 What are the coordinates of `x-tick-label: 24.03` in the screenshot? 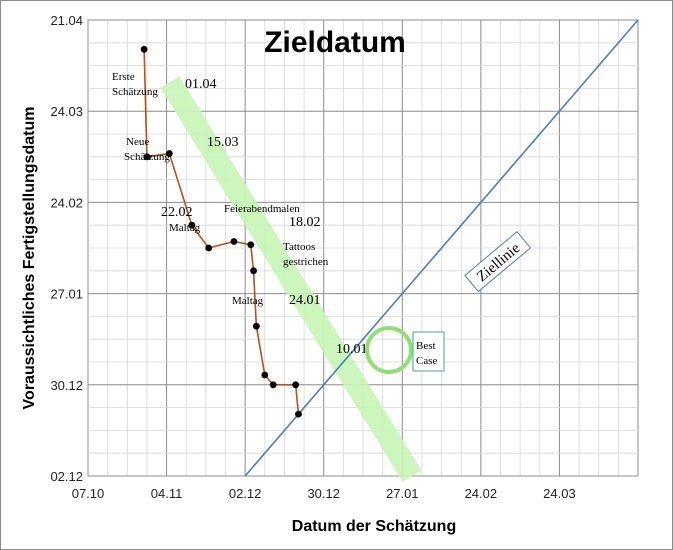 It's located at (559, 493).